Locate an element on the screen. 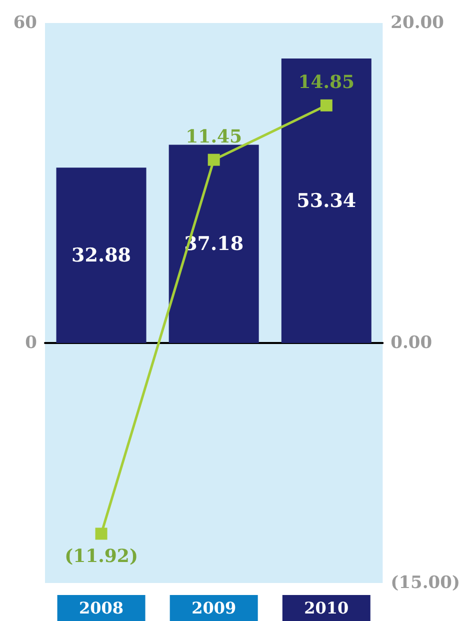 The width and height of the screenshot is (463, 621). y-tick-label: 0 is located at coordinates (31, 343).